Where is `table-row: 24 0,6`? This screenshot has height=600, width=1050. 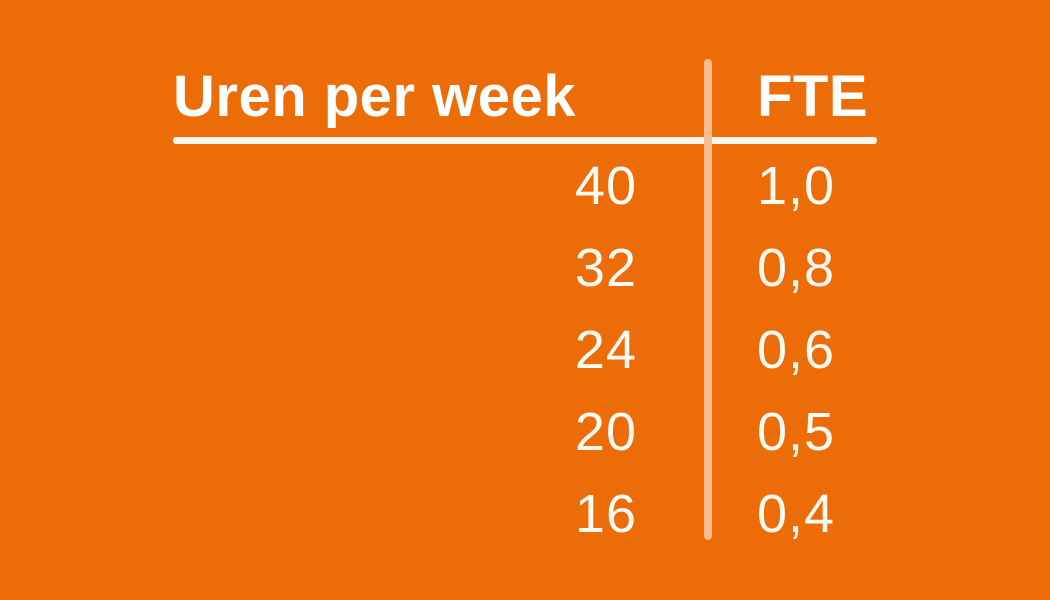
table-row: 24 0,6 is located at coordinates (525, 350).